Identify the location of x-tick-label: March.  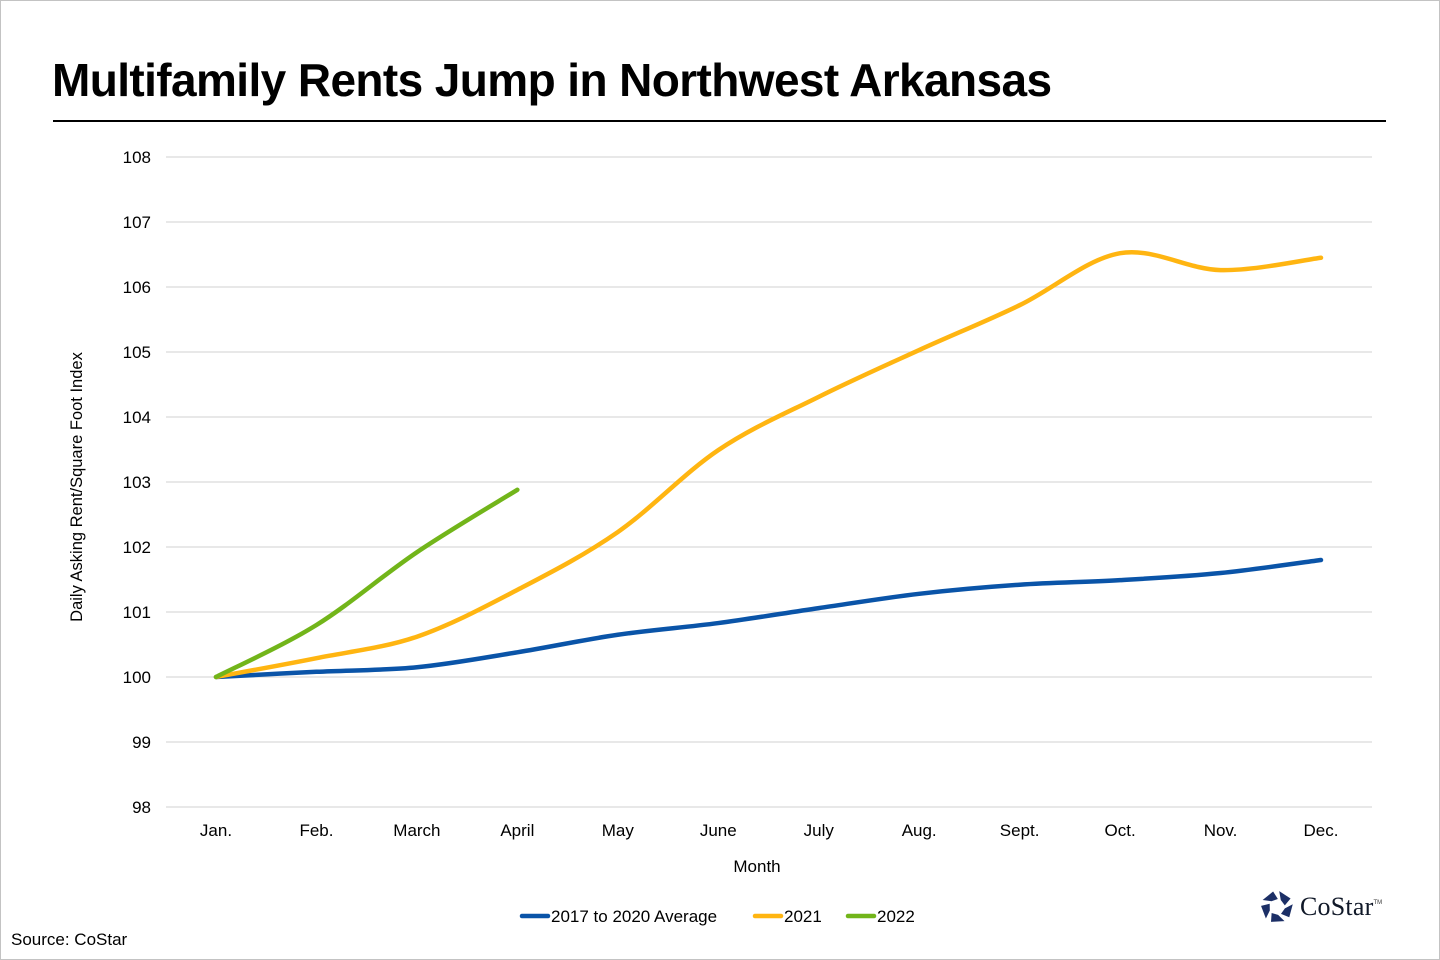
(416, 830).